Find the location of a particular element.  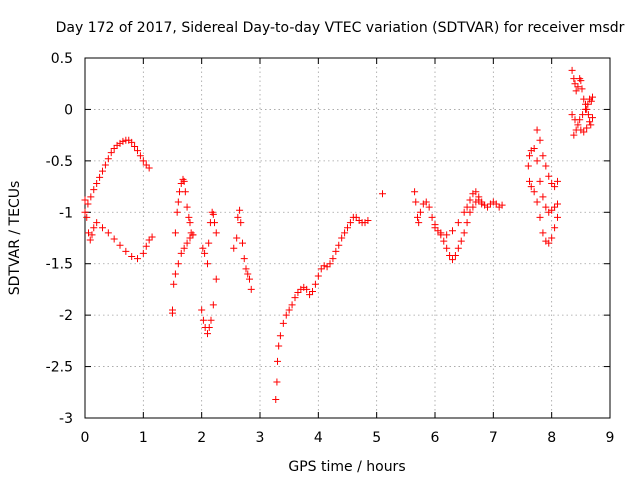

y-tick-label: 0.5 is located at coordinates (62, 59).